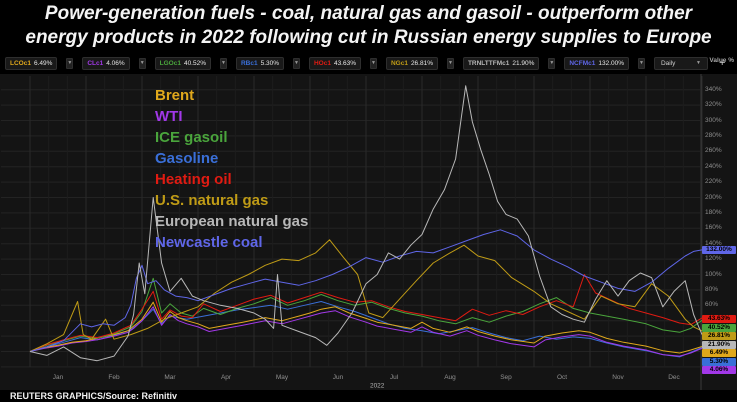 The width and height of the screenshot is (737, 402). What do you see at coordinates (249, 63) in the screenshot?
I see `instrument-ticker: RBc1` at bounding box center [249, 63].